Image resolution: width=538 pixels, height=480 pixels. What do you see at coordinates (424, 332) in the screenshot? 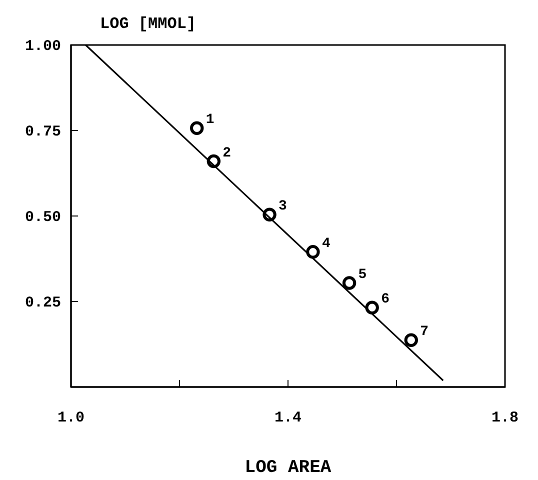
I see `annotation: 7` at bounding box center [424, 332].